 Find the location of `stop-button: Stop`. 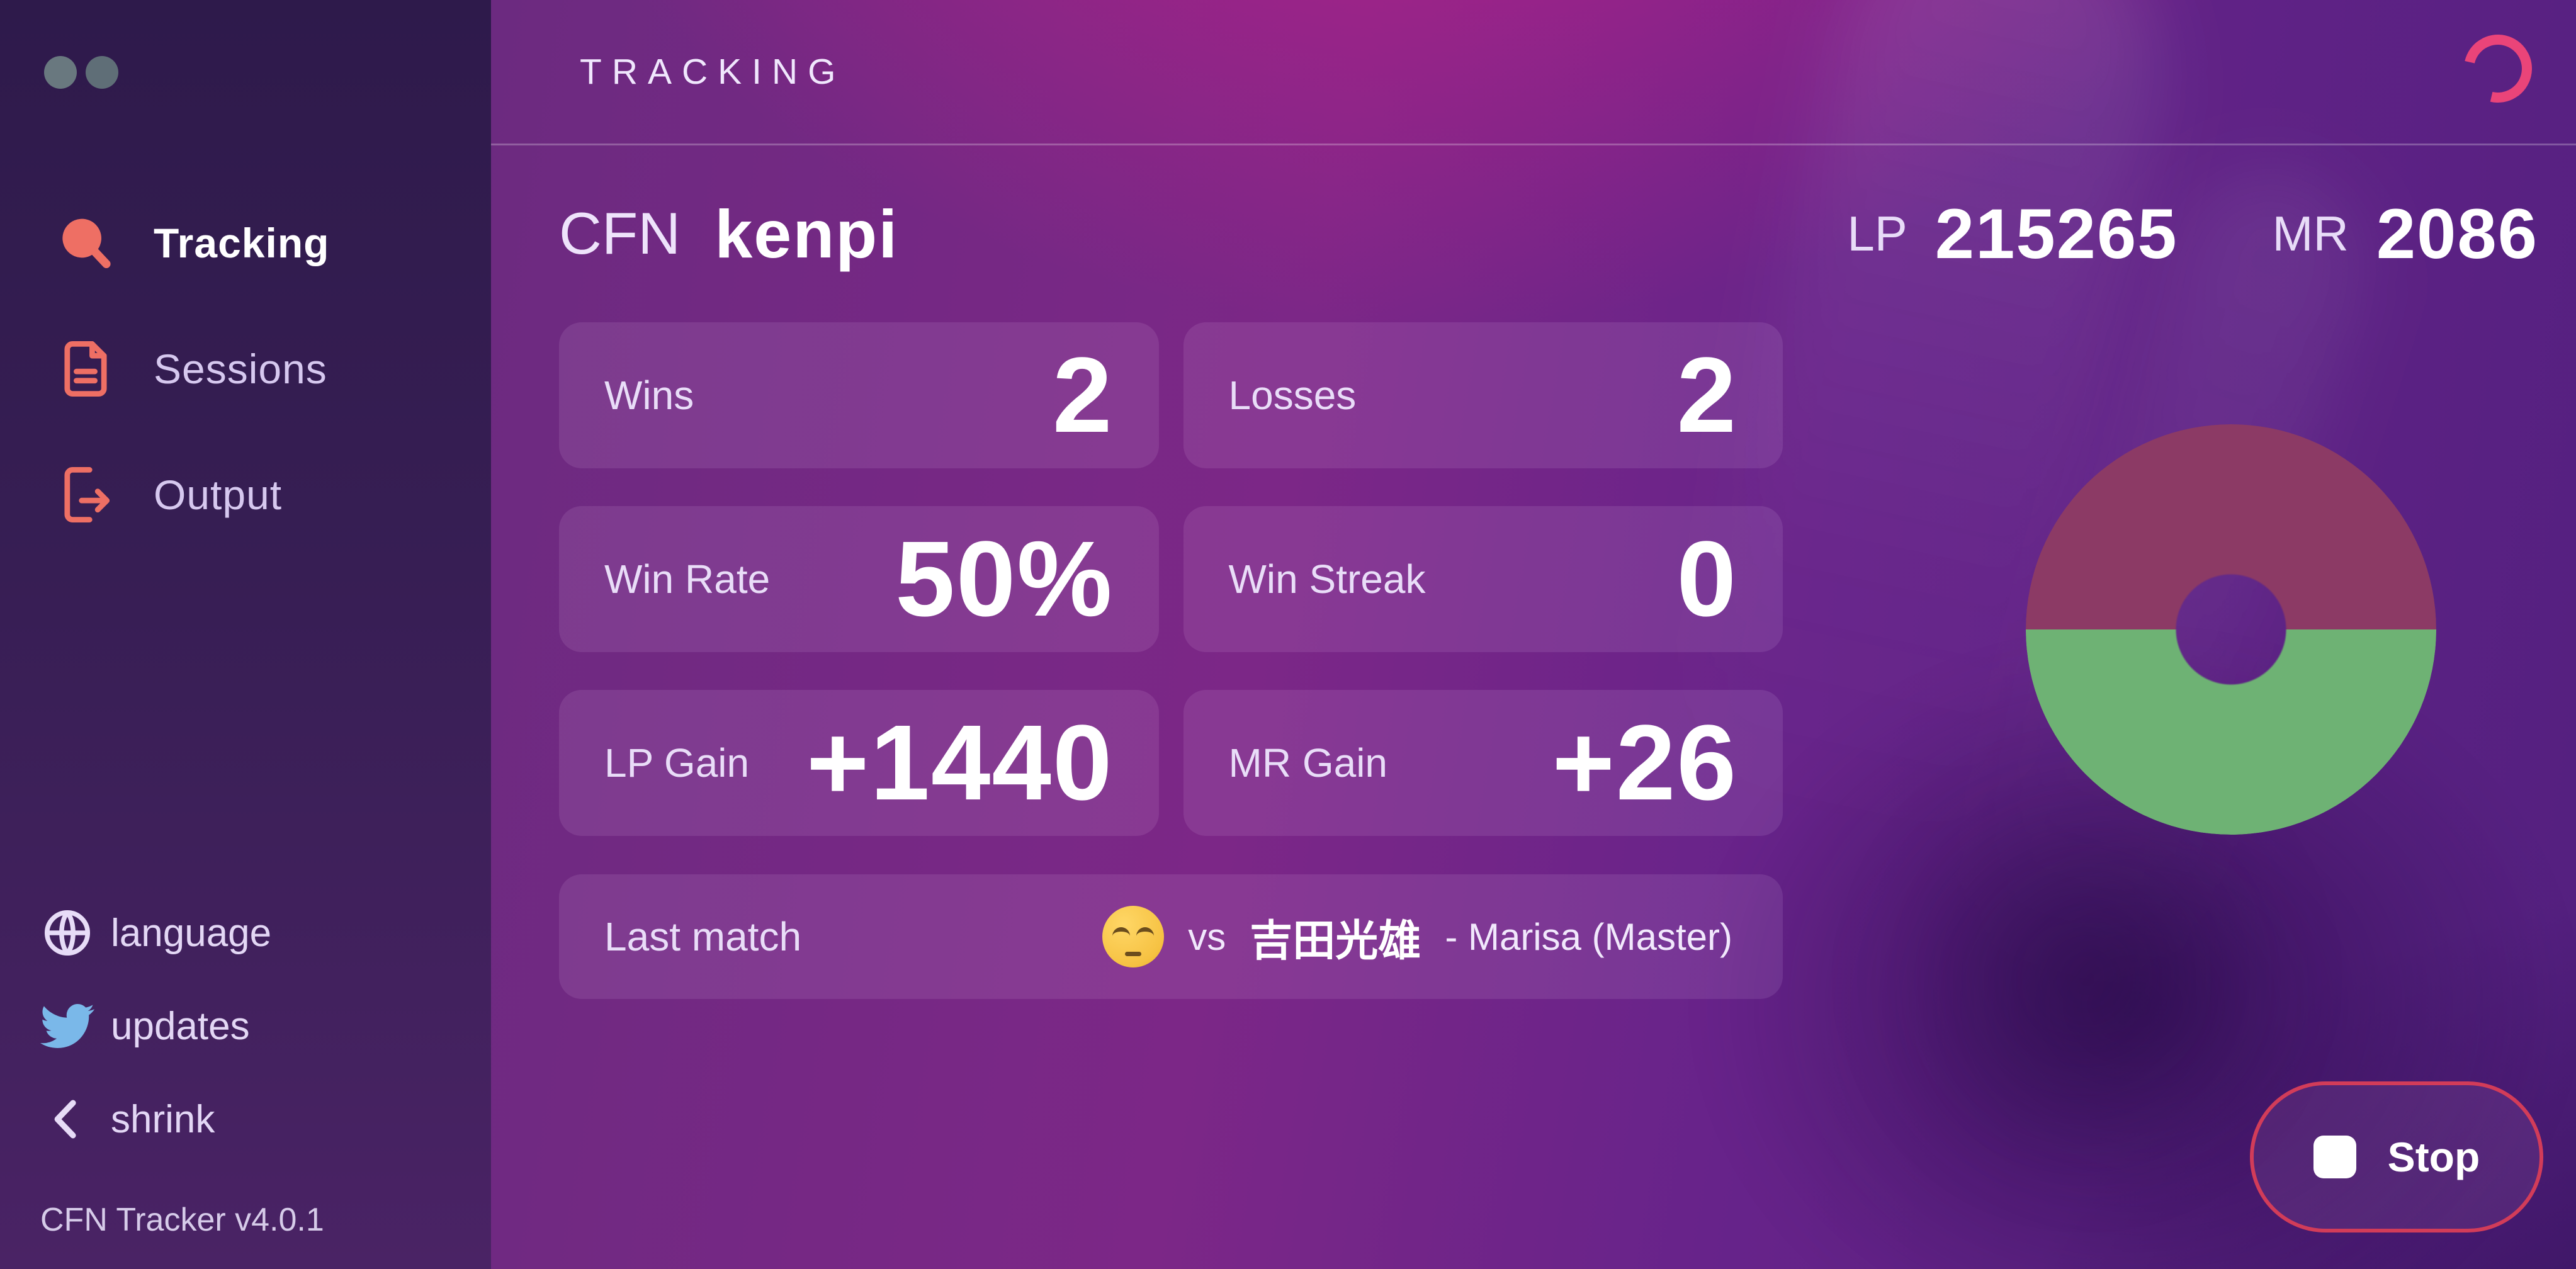

stop-button: Stop is located at coordinates (2396, 1156).